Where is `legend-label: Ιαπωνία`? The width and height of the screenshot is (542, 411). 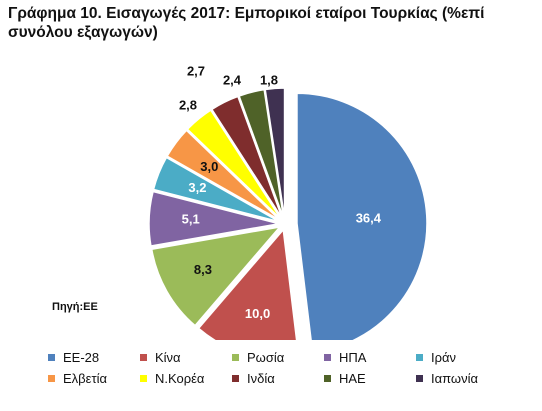
legend-label: Ιαπωνία is located at coordinates (454, 378).